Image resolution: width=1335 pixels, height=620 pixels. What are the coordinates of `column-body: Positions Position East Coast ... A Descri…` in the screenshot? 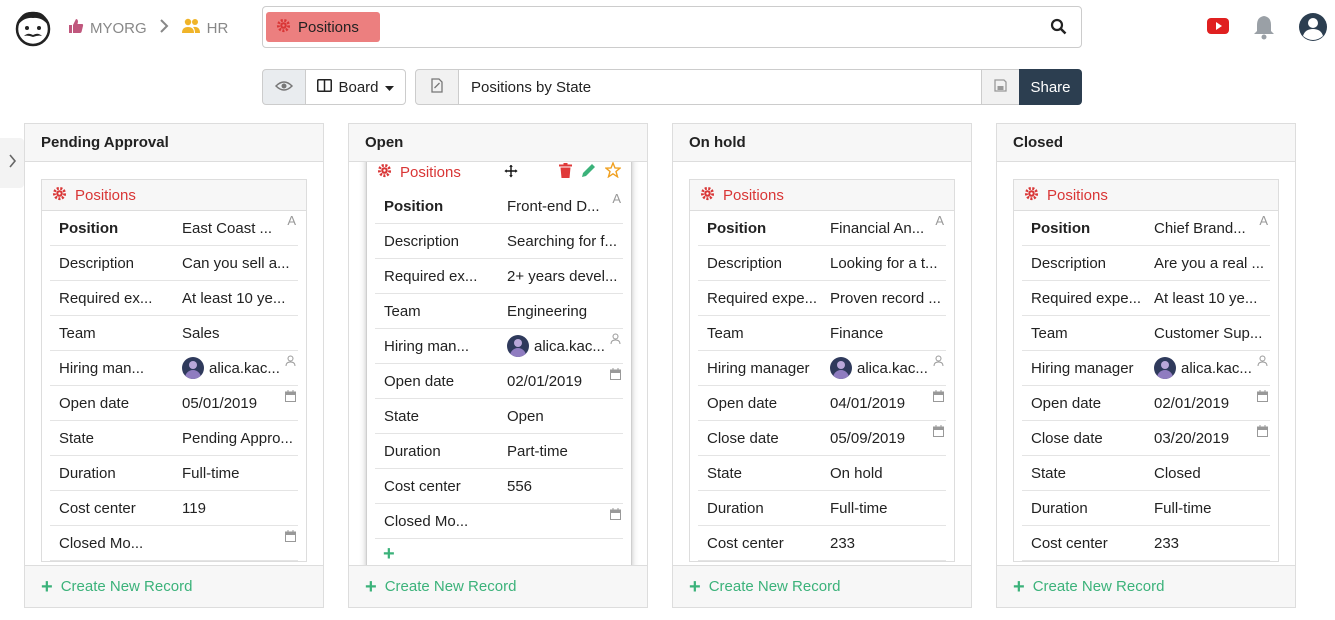 It's located at (174, 364).